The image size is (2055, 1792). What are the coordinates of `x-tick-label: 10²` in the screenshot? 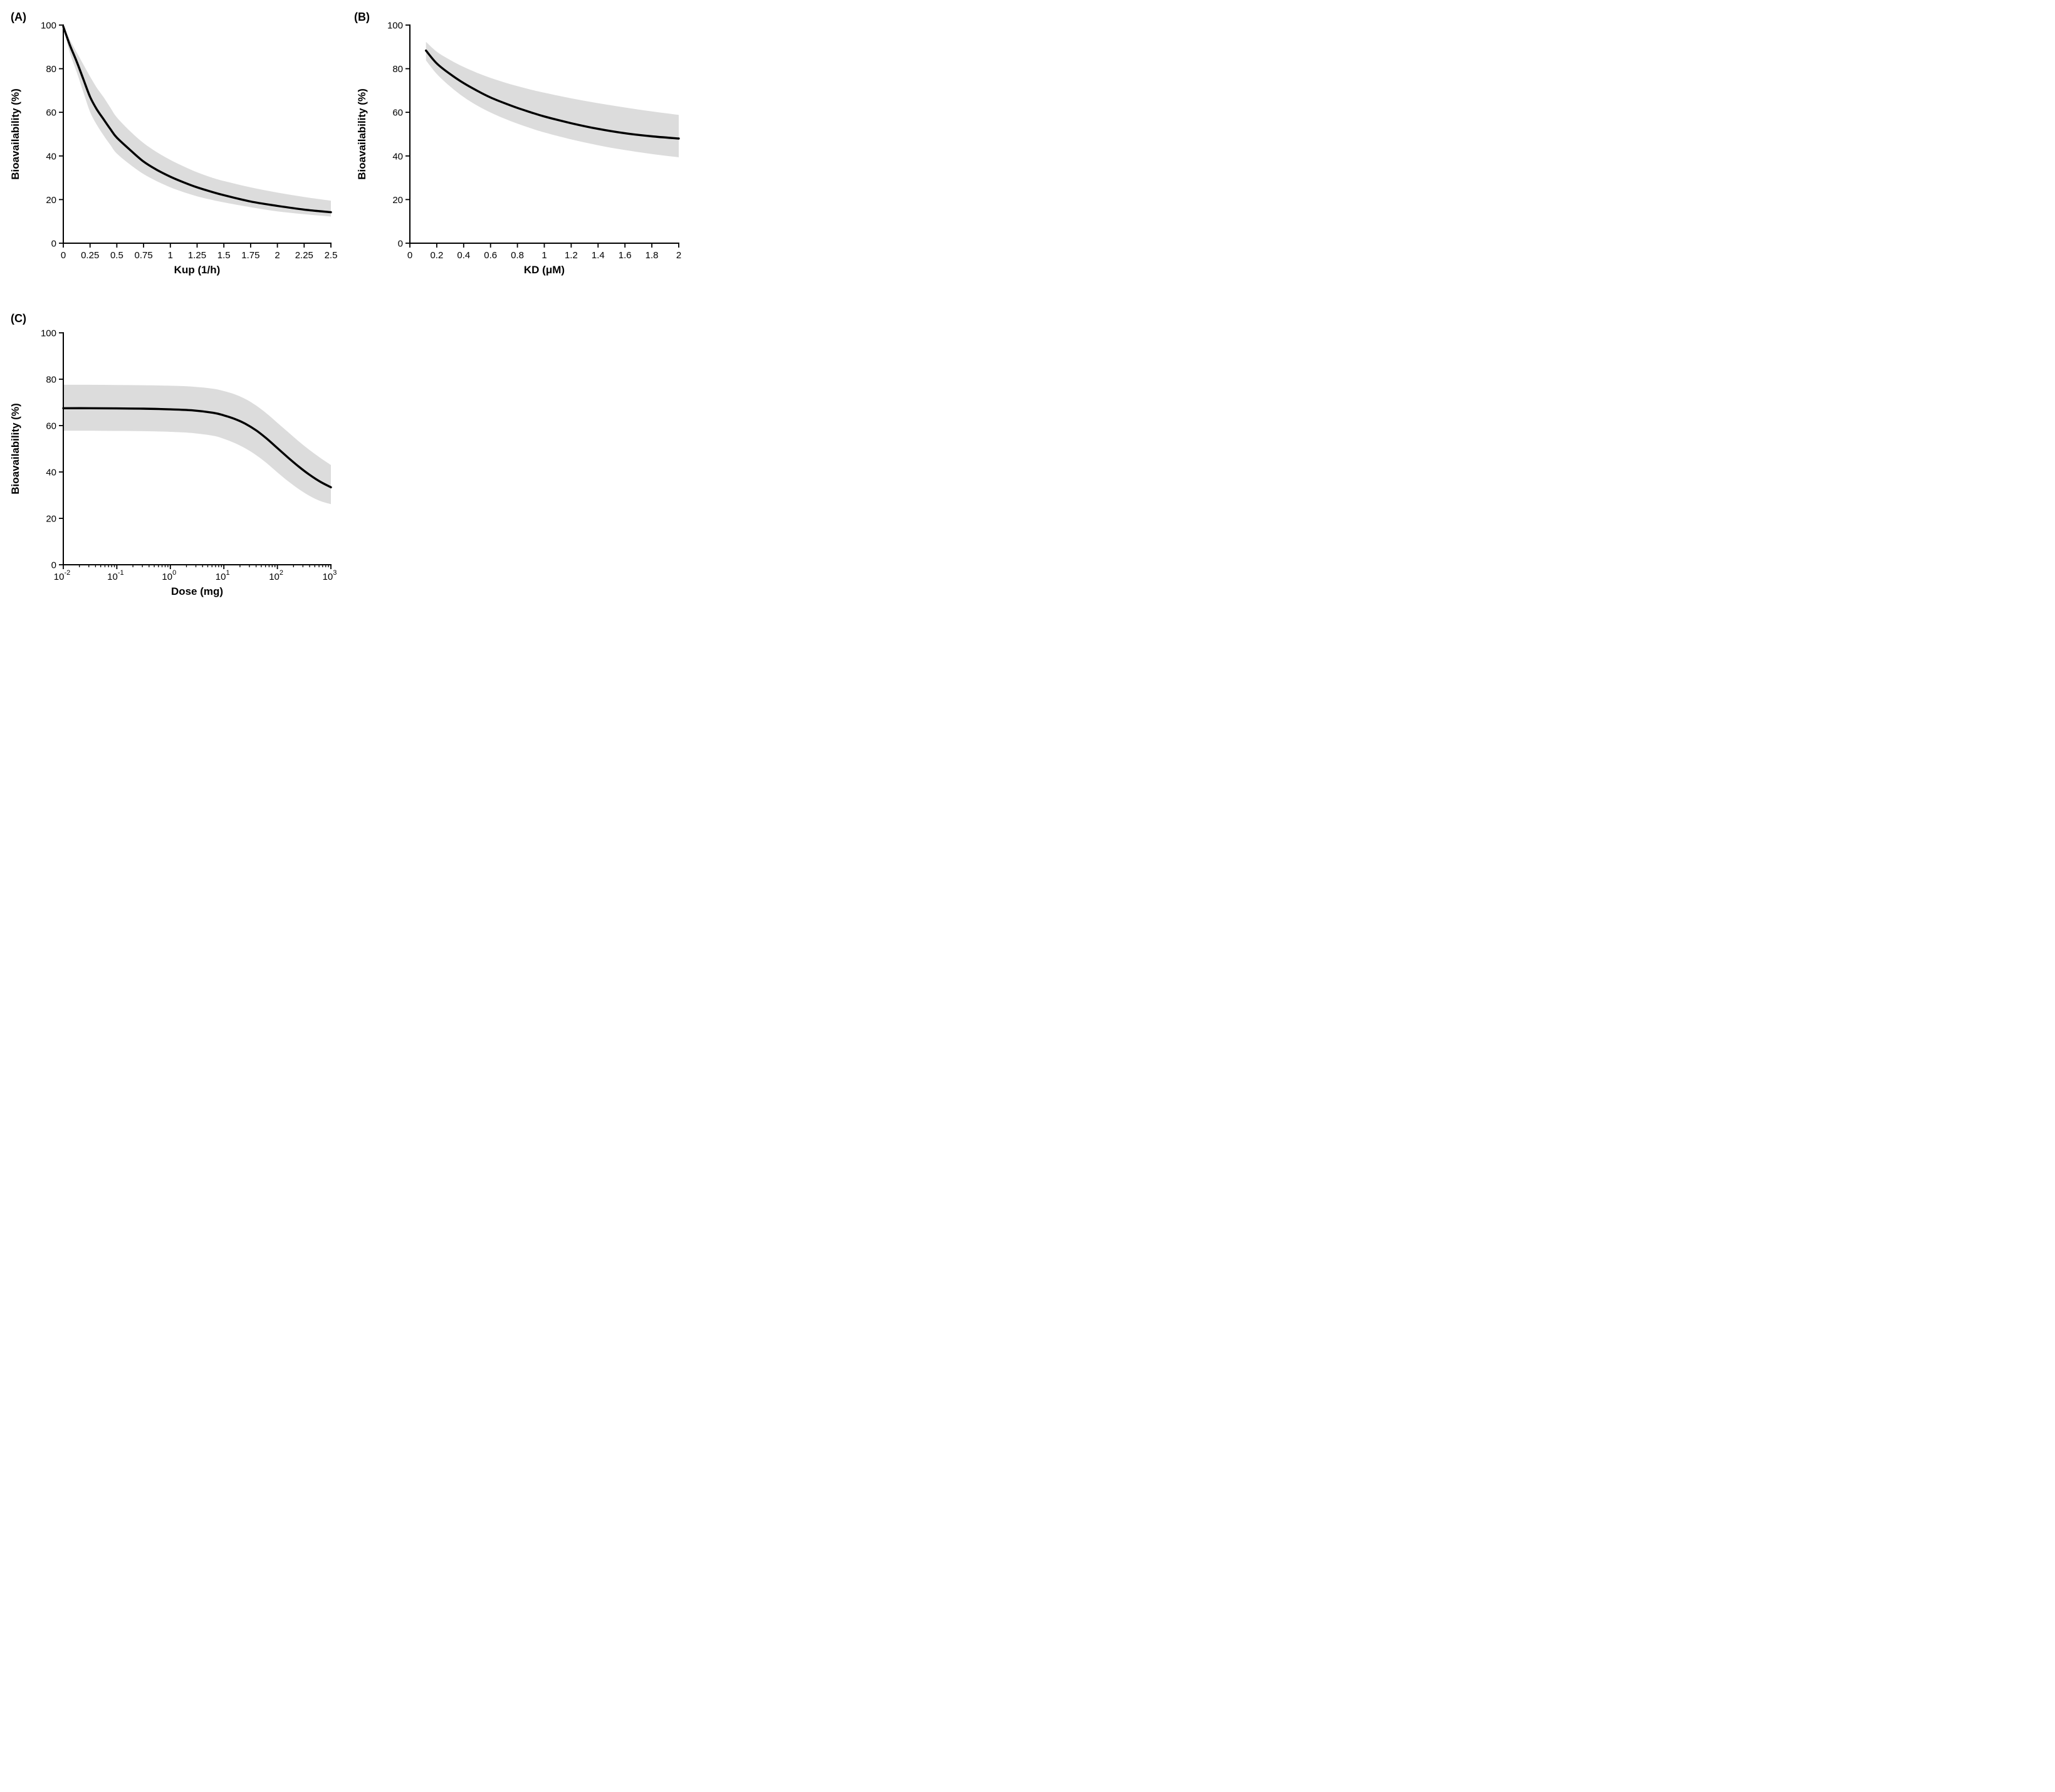 It's located at (276, 575).